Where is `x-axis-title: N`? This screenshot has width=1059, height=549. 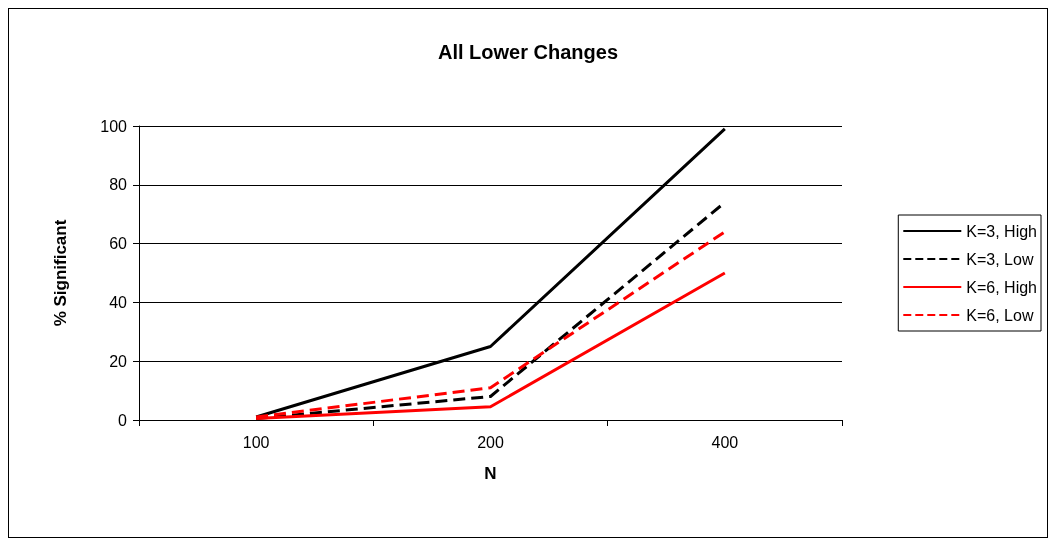
x-axis-title: N is located at coordinates (490, 473).